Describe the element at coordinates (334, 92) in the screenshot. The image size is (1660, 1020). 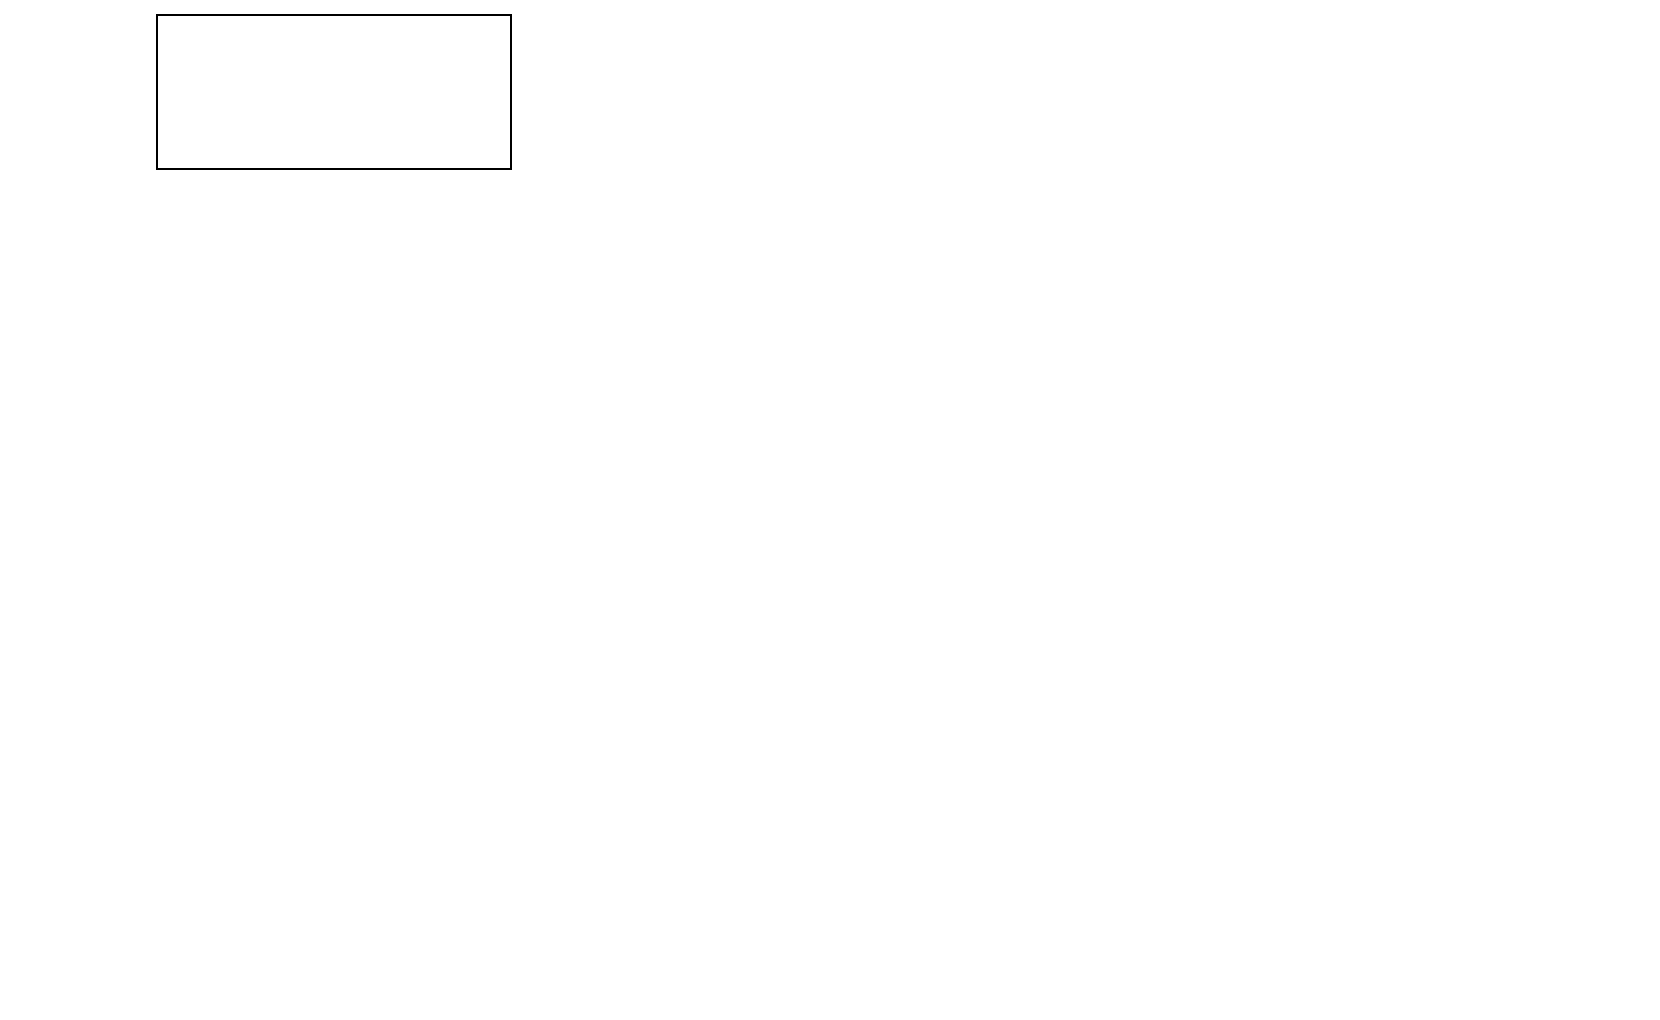
I see `legend` at that location.